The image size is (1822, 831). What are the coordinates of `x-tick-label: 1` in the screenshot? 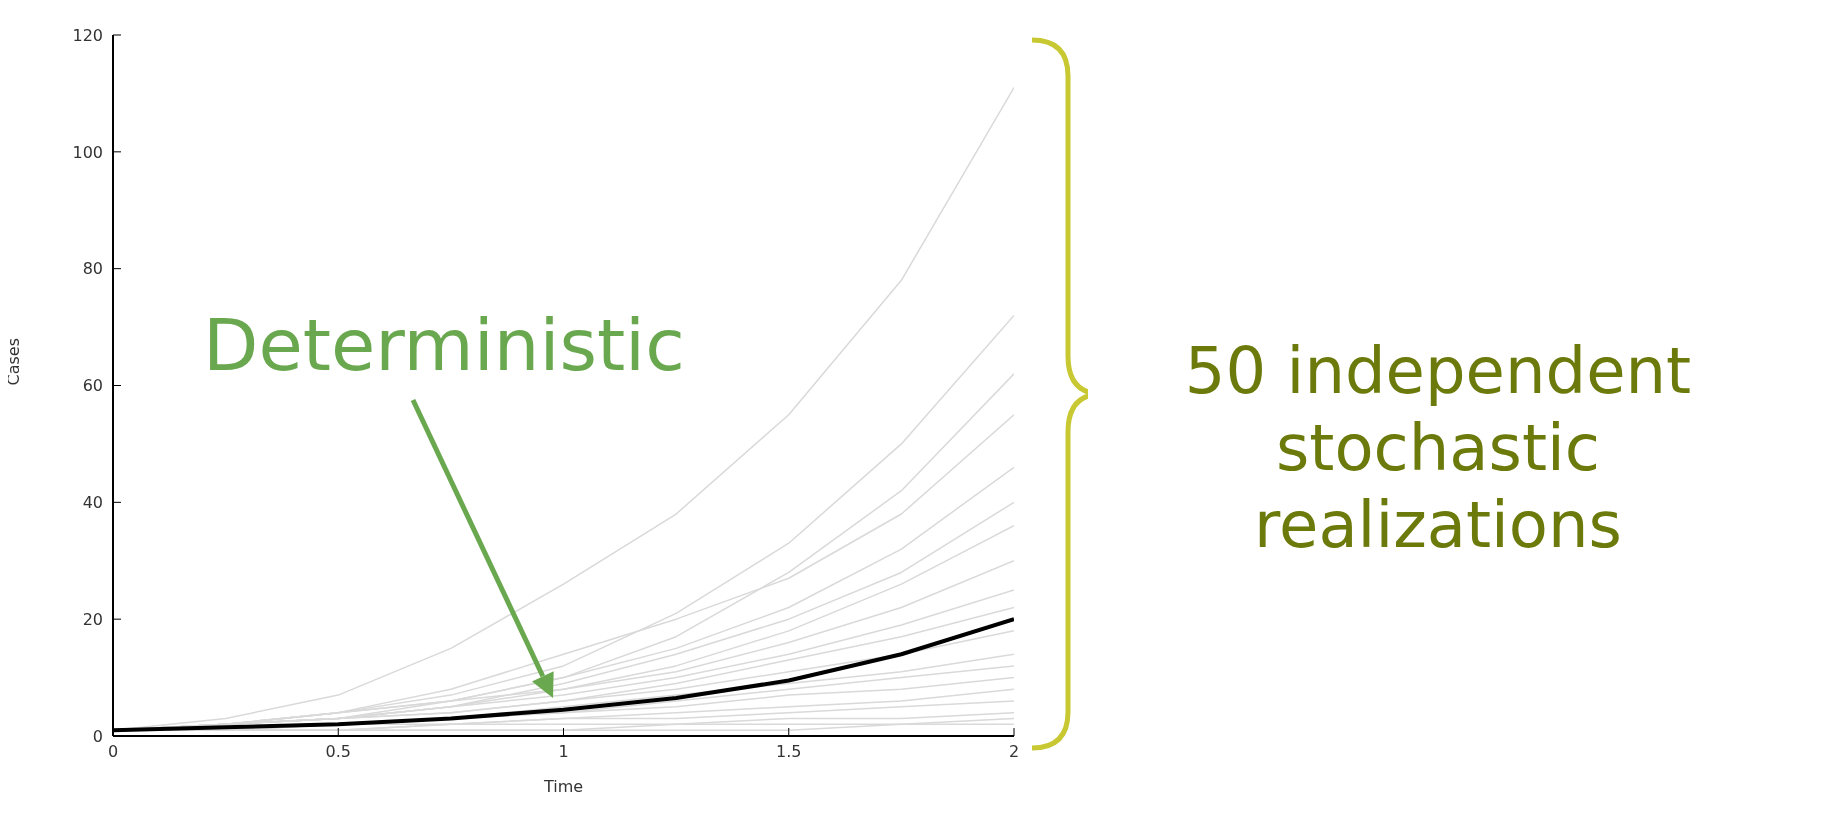 It's located at (563, 752).